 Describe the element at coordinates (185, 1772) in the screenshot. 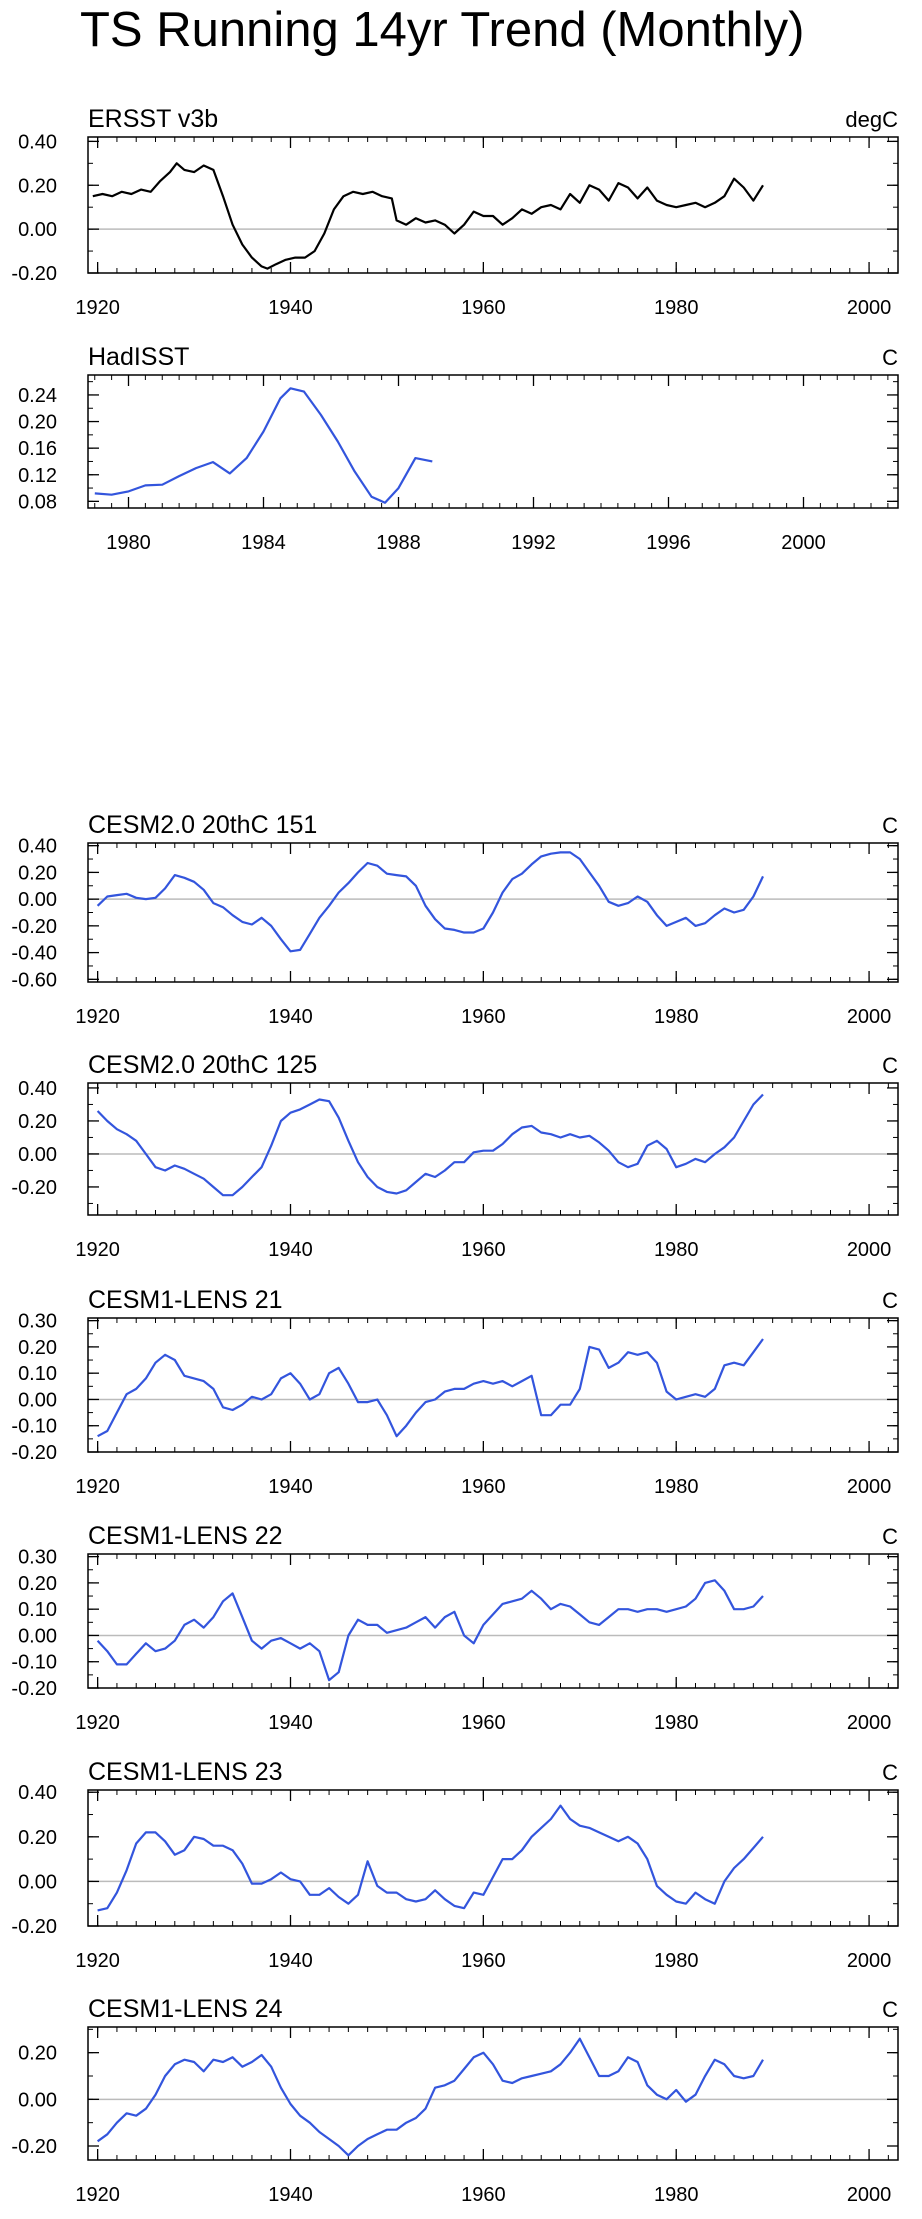

I see `panel-title: CESM1-LENS 23` at that location.